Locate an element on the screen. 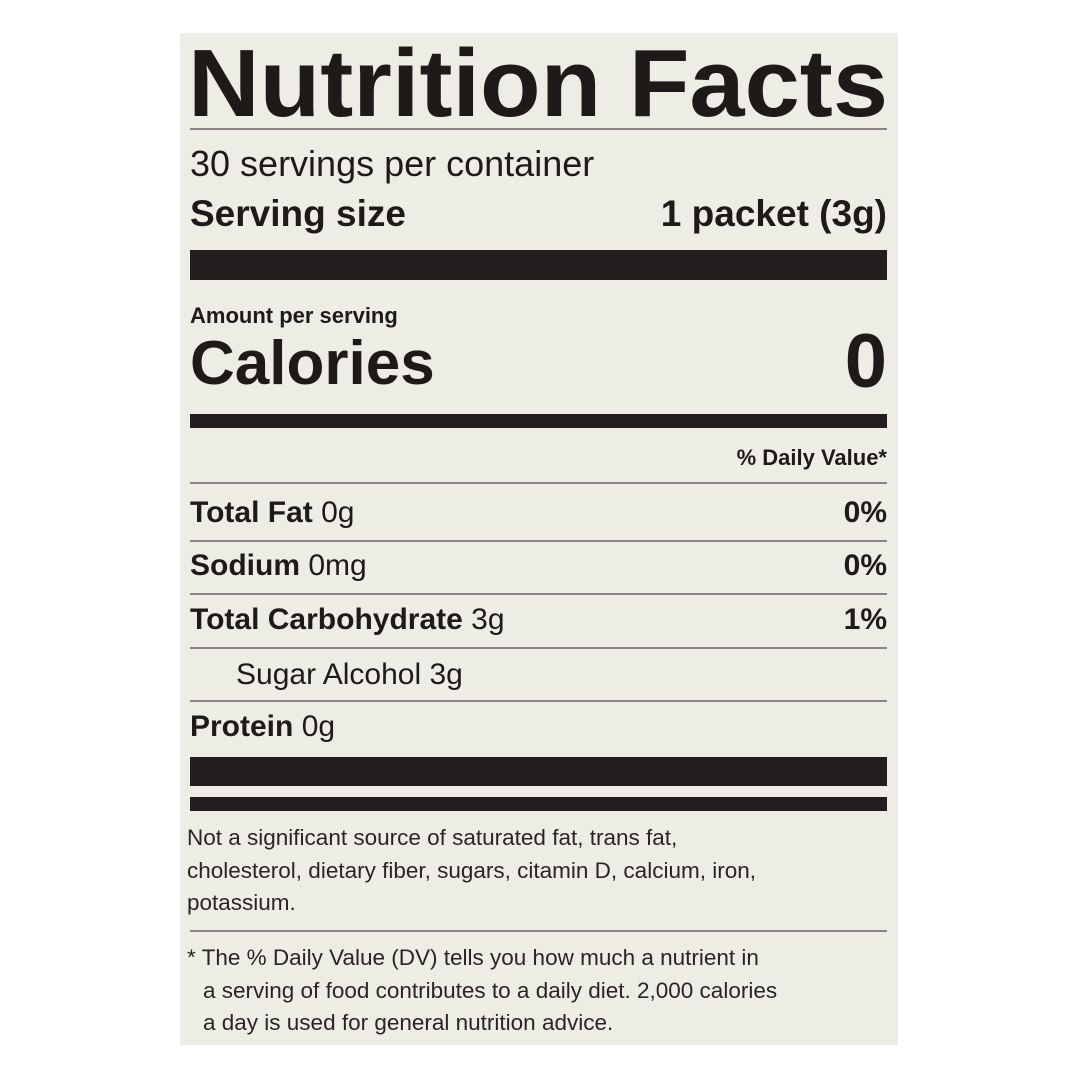 This screenshot has height=1080, width=1080. serving-size-value: 1 packet (3g) is located at coordinates (773, 213).